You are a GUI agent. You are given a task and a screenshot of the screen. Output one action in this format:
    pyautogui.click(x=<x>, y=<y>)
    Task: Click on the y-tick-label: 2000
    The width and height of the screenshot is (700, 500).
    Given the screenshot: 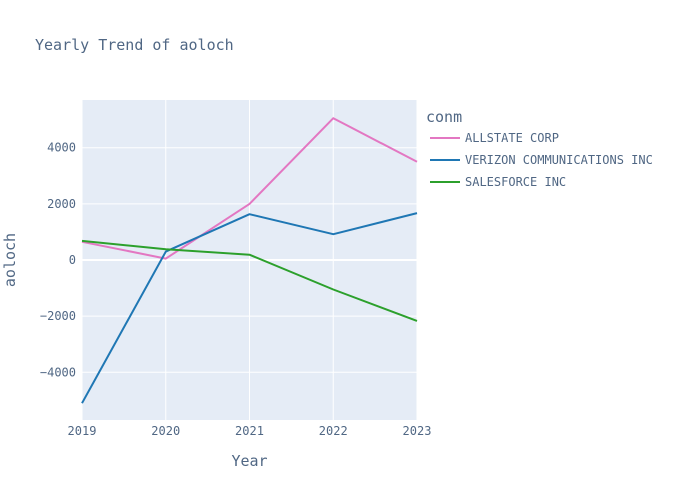 What is the action you would take?
    pyautogui.click(x=61, y=204)
    